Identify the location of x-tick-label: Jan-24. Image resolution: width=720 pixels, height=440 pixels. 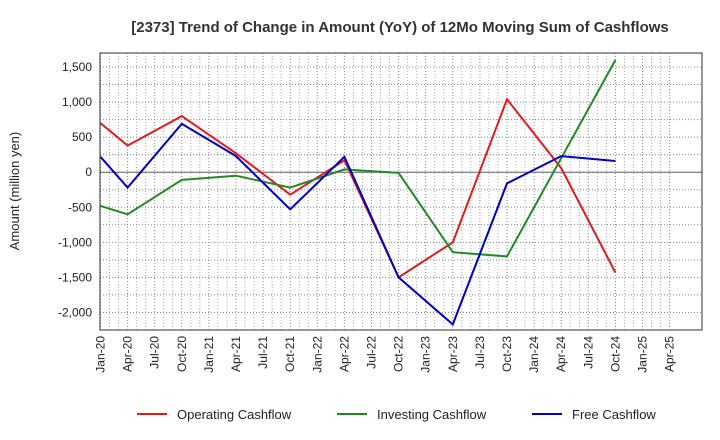
(534, 354).